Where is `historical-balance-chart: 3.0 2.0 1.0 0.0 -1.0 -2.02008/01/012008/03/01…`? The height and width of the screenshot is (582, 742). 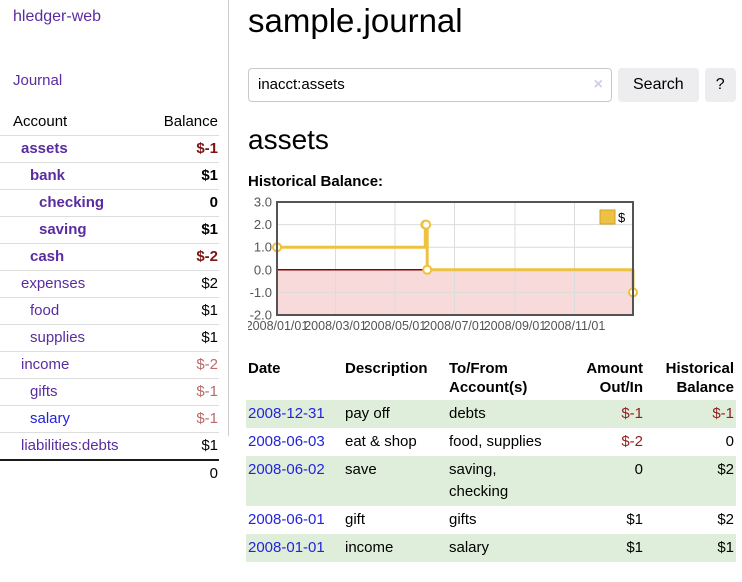
historical-balance-chart: 3.0 2.0 1.0 0.0 -1.0 -2.02008/01/012008/03/01… is located at coordinates (443, 264).